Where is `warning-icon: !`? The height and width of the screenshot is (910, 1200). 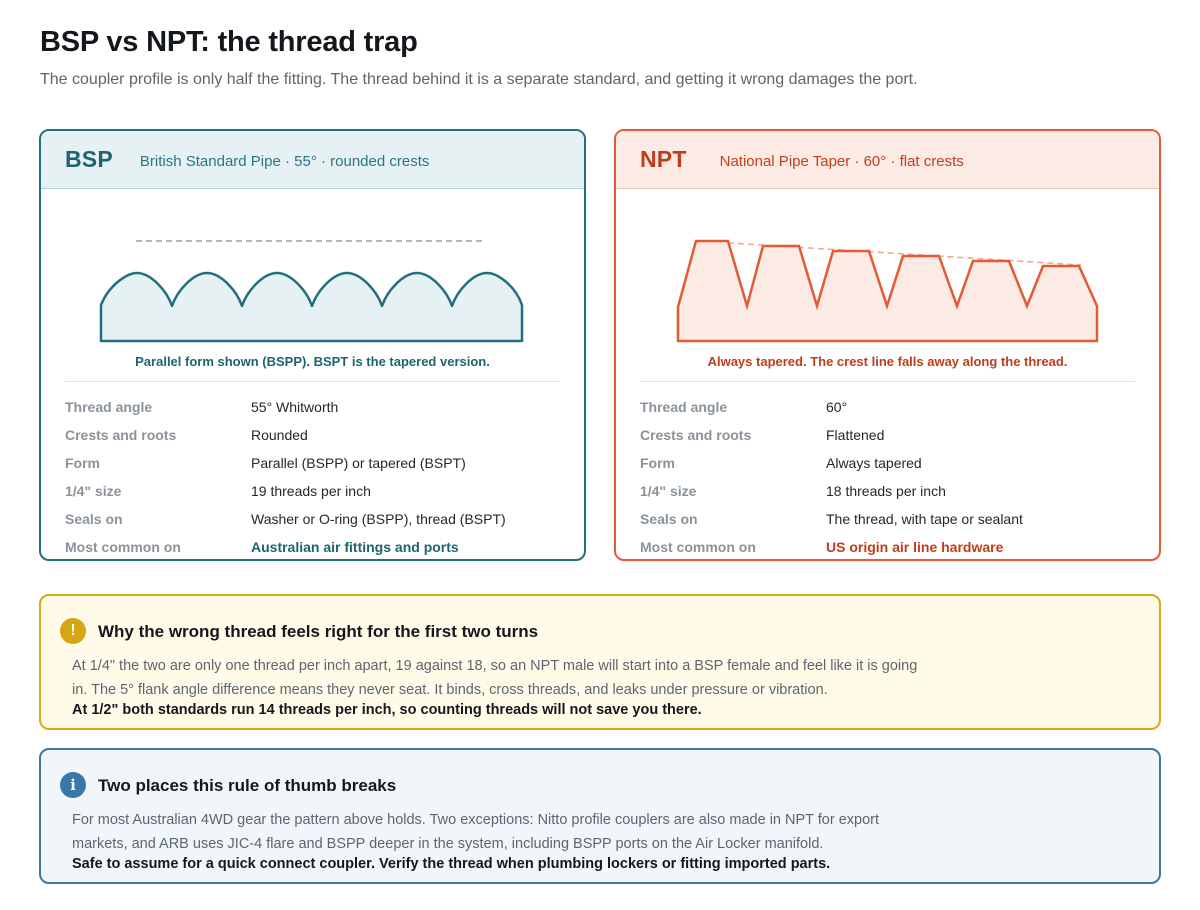
warning-icon: ! is located at coordinates (73, 631).